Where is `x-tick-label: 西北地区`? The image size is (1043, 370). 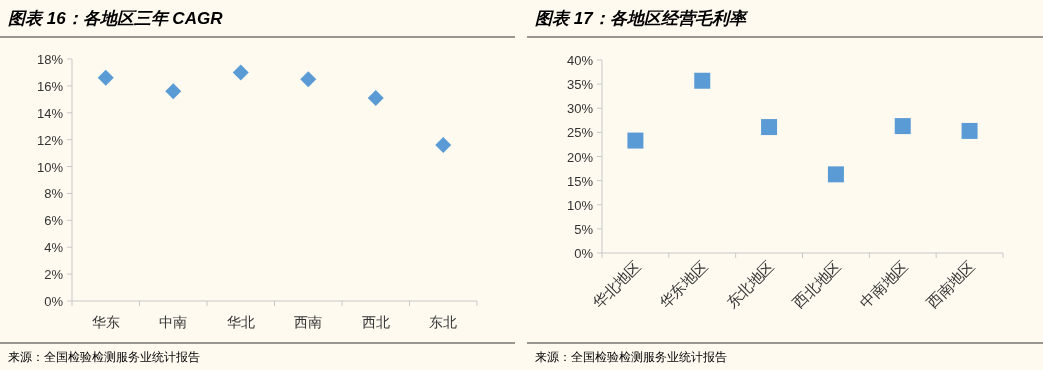 x-tick-label: 西北地区 is located at coordinates (817, 284).